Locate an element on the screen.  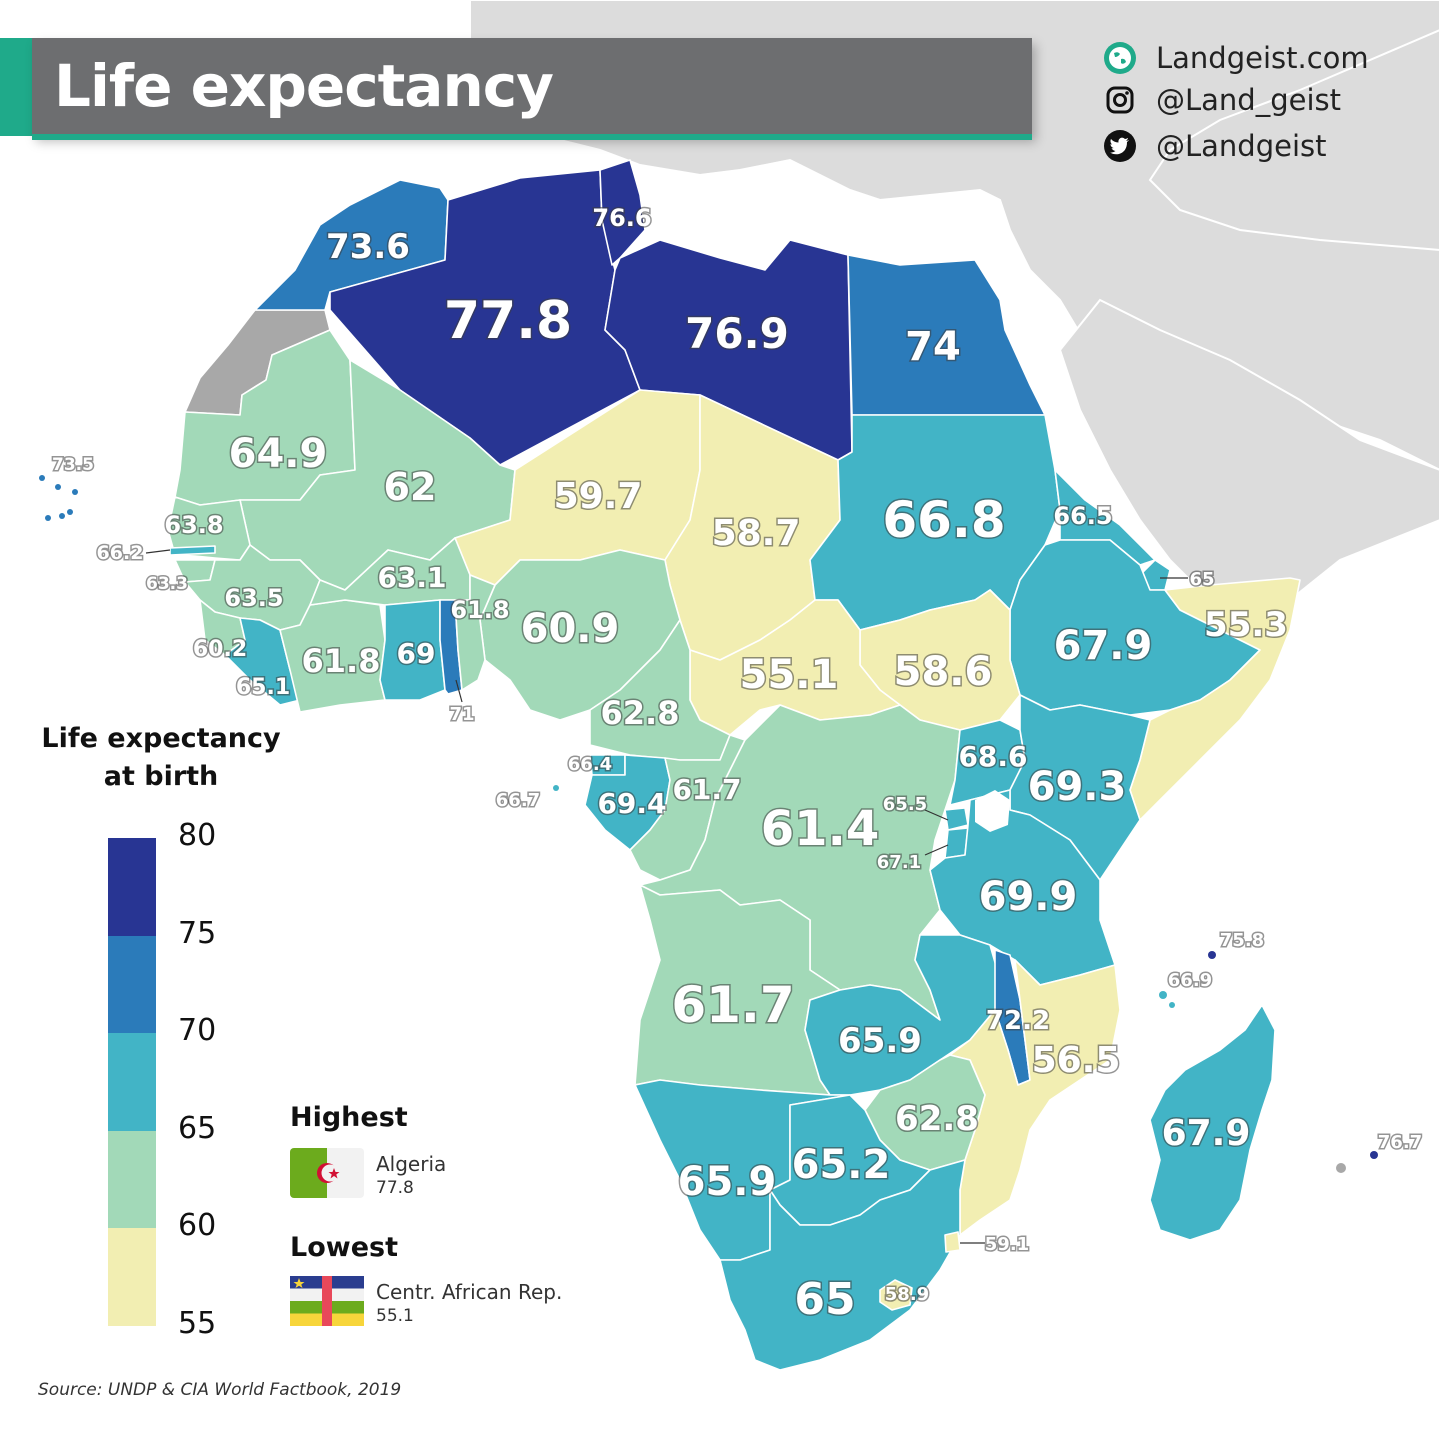
label-mali: 62 is located at coordinates (410, 487).